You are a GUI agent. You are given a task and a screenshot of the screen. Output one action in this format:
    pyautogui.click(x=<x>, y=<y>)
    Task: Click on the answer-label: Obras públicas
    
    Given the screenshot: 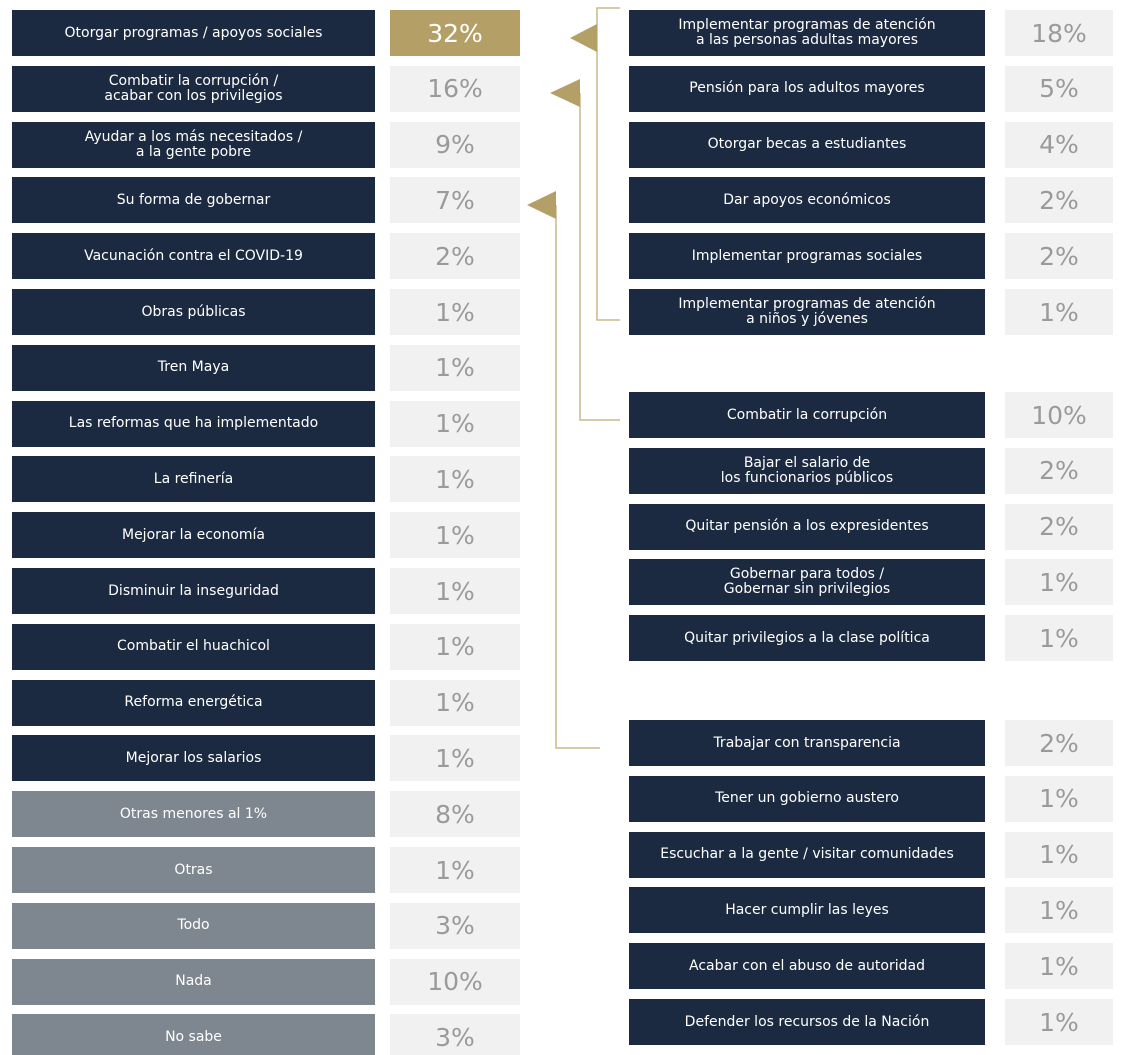 What is the action you would take?
    pyautogui.click(x=193, y=312)
    